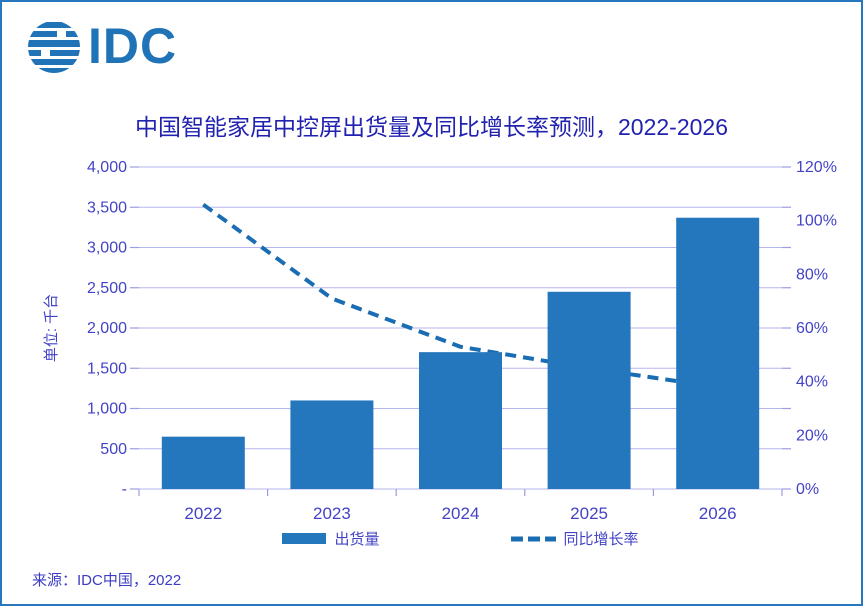 This screenshot has width=863, height=606. What do you see at coordinates (718, 353) in the screenshot?
I see `bar-2026` at bounding box center [718, 353].